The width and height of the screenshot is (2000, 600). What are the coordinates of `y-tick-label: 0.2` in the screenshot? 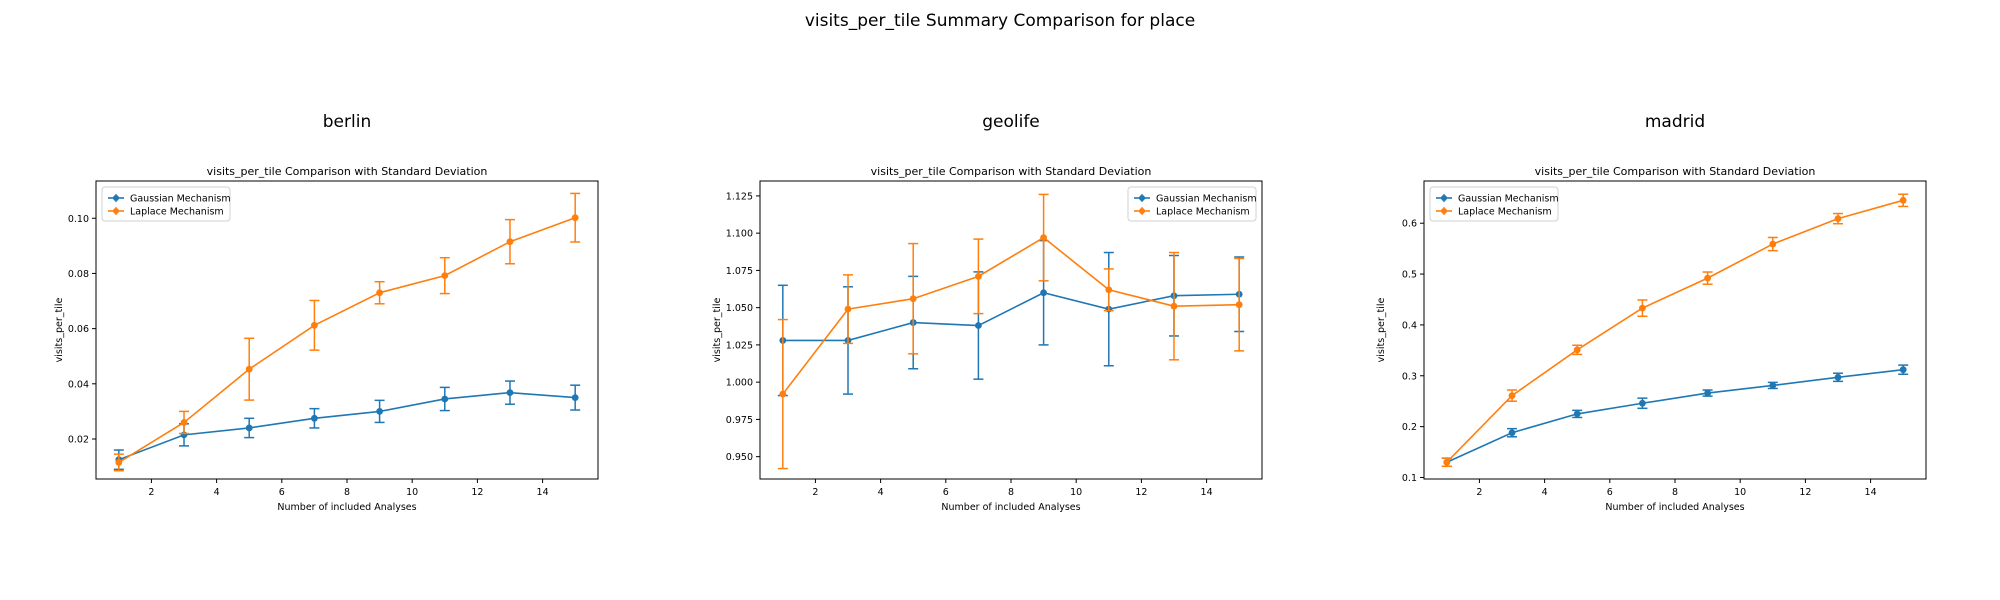 It's located at (1409, 427).